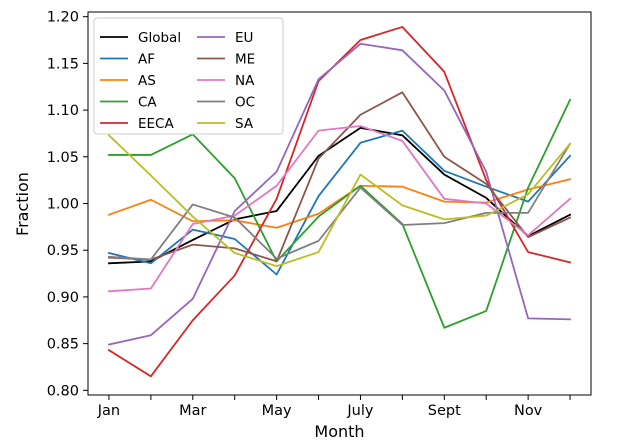 This screenshot has height=446, width=620. I want to click on legend-frame, so click(188, 76).